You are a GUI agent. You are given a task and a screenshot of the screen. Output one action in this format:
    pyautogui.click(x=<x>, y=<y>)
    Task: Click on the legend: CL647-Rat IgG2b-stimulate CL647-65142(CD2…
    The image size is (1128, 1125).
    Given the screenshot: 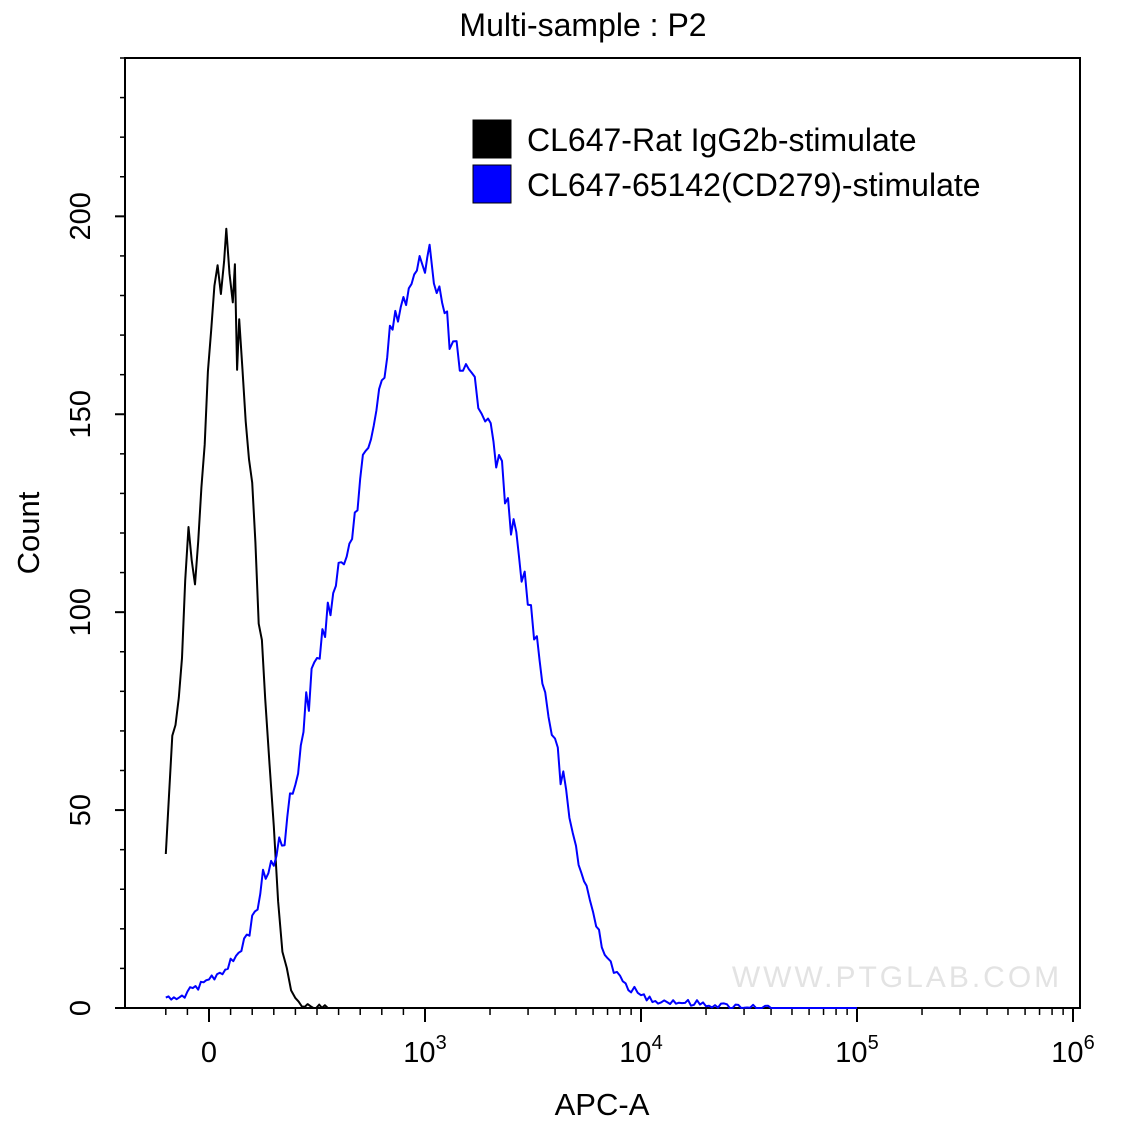 What is the action you would take?
    pyautogui.click(x=726, y=161)
    